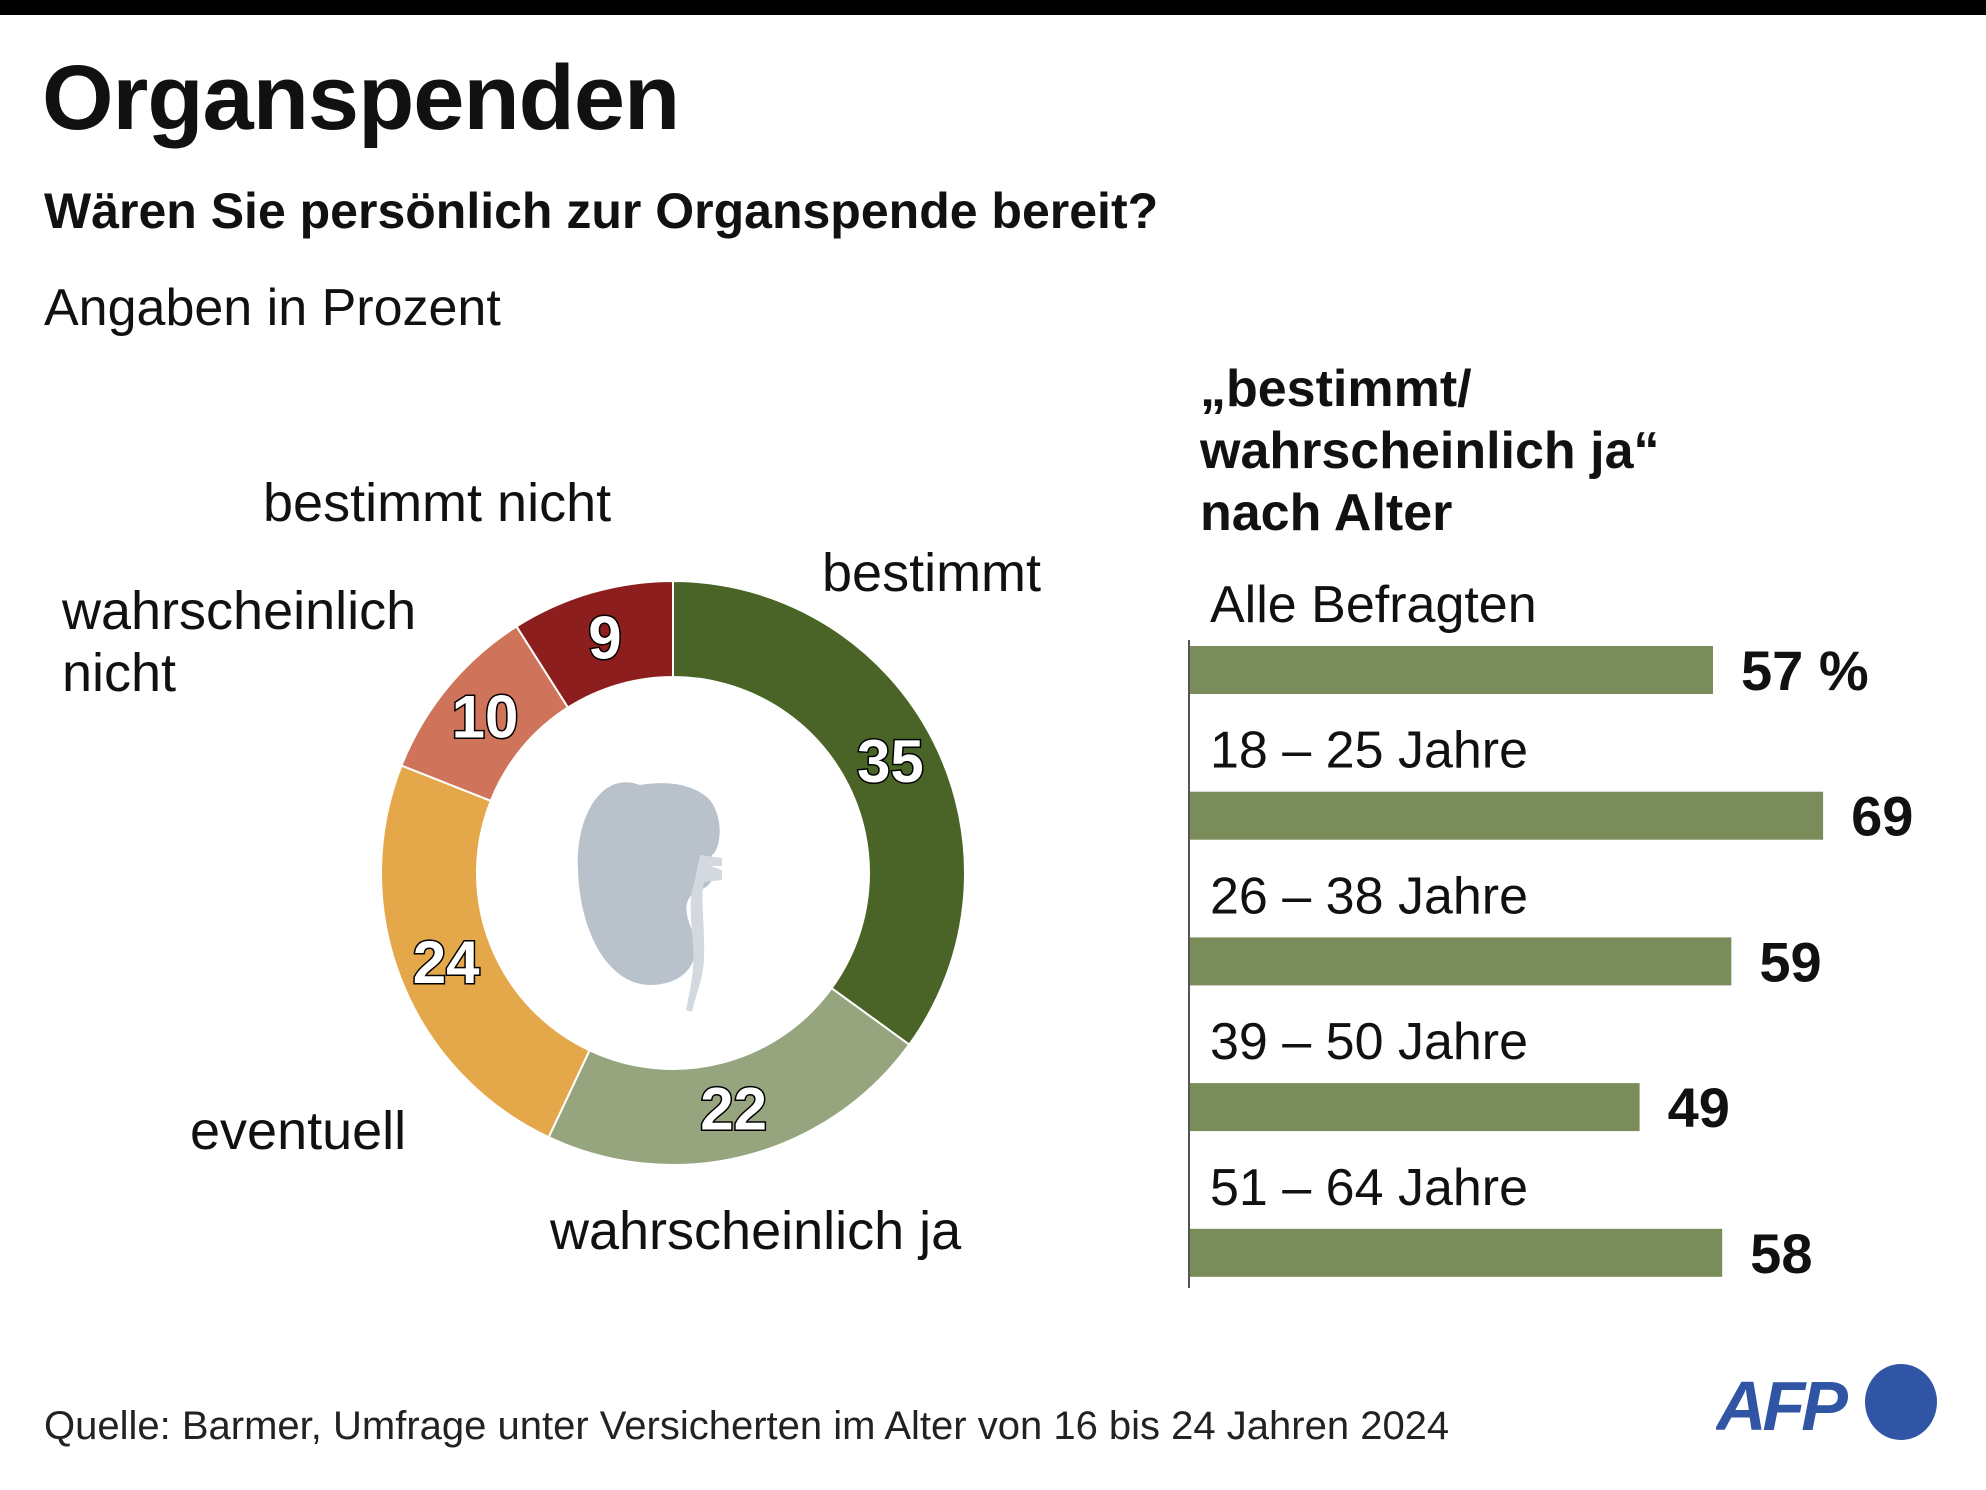  What do you see at coordinates (604, 638) in the screenshot?
I see `donut-value-label: 9` at bounding box center [604, 638].